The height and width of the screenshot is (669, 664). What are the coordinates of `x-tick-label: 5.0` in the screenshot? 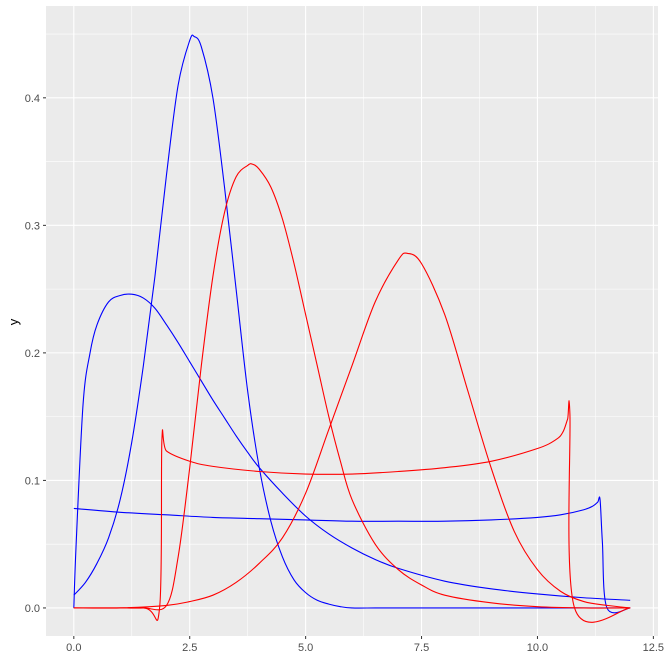 It's located at (305, 648).